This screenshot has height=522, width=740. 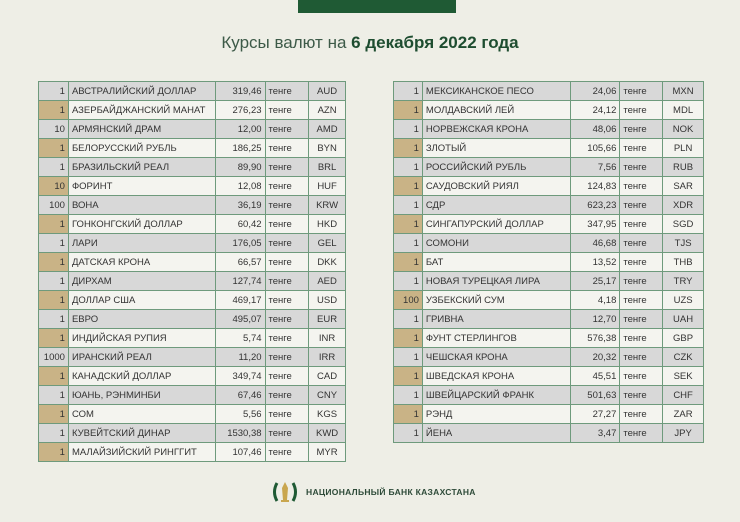 I want to click on currency-name: АРМЯНСКИЙ ДРАМ, so click(x=141, y=129).